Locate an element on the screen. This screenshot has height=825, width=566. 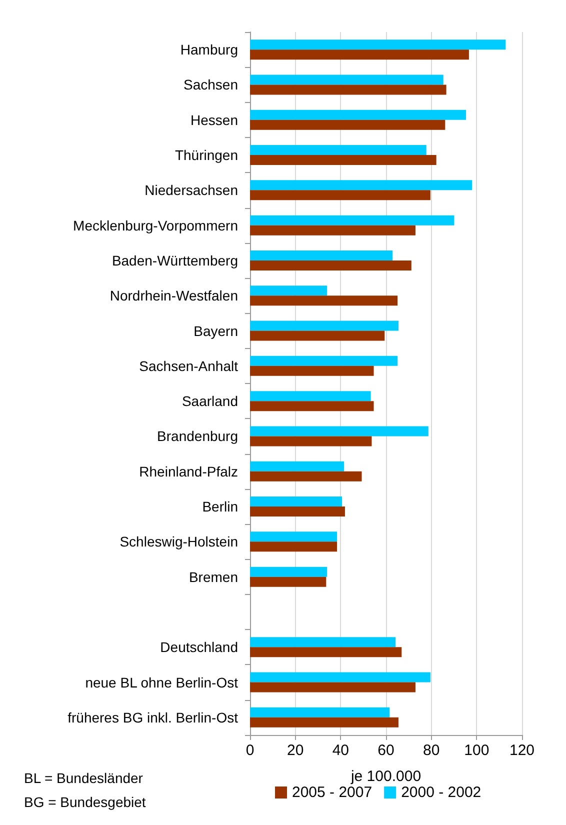
y-tick-label: Hamburg is located at coordinates (209, 50).